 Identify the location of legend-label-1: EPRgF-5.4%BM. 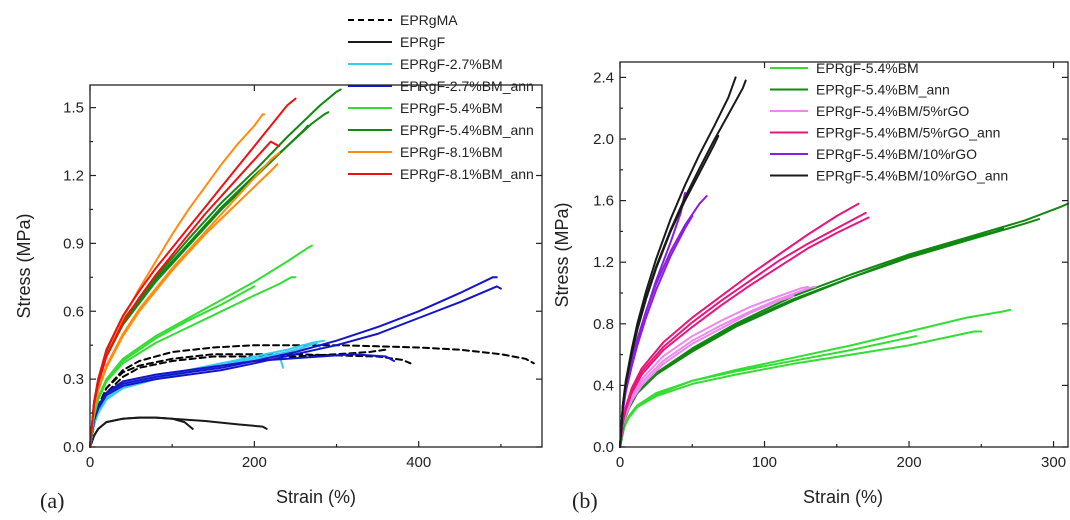
(867, 68).